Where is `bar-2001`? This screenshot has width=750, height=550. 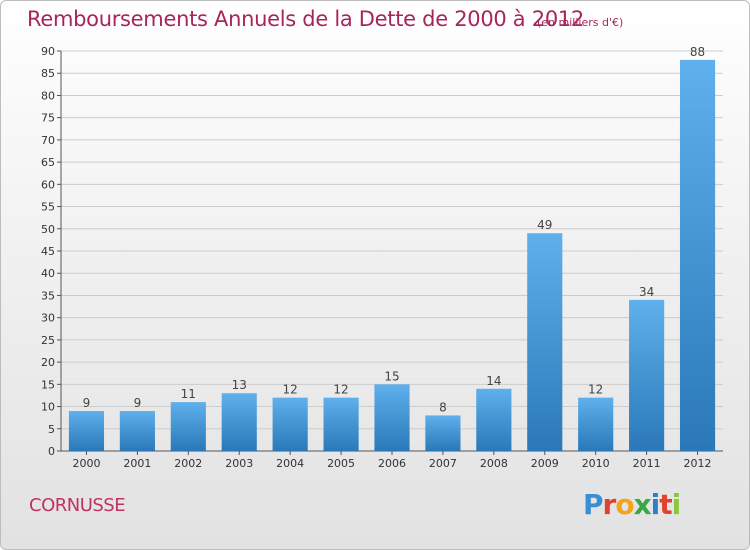
bar-2001 is located at coordinates (137, 431).